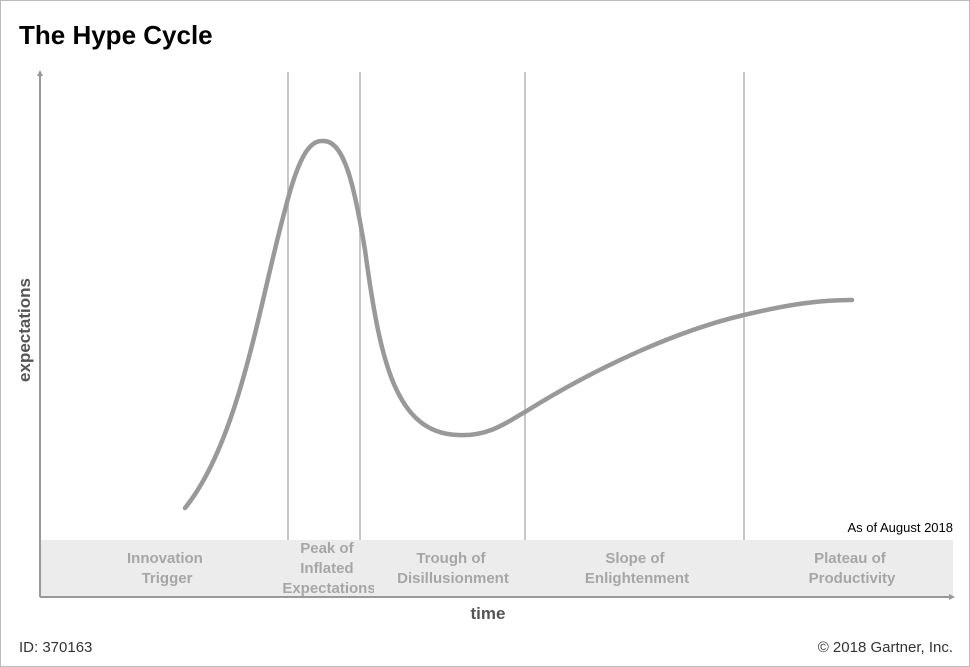  What do you see at coordinates (167, 578) in the screenshot?
I see `phase-line: Trigger` at bounding box center [167, 578].